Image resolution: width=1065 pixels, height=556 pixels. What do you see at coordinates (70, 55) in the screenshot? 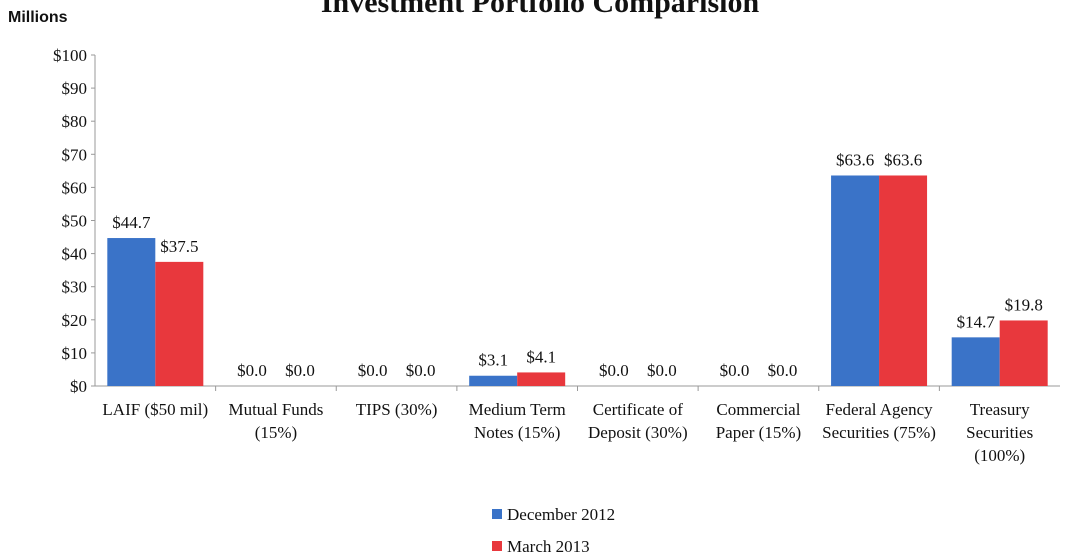
I see `y-tick-label: $100` at bounding box center [70, 55].